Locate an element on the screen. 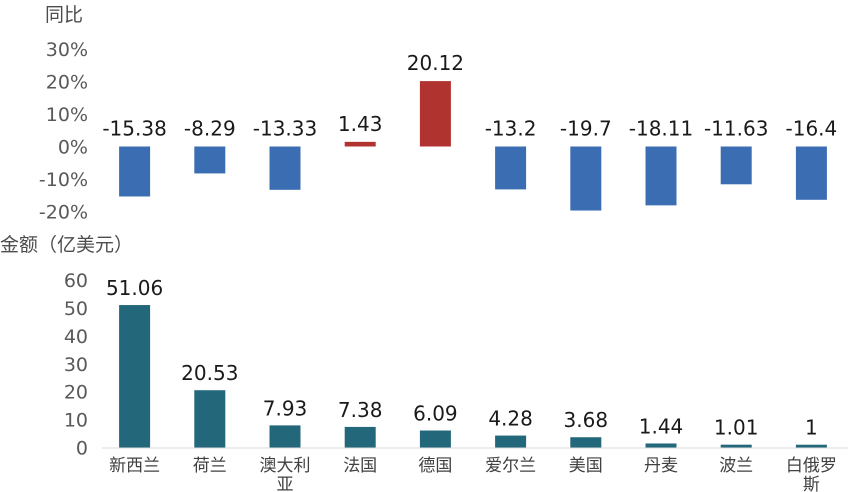 The height and width of the screenshot is (492, 848). category-label: 新西兰 is located at coordinates (134, 466).